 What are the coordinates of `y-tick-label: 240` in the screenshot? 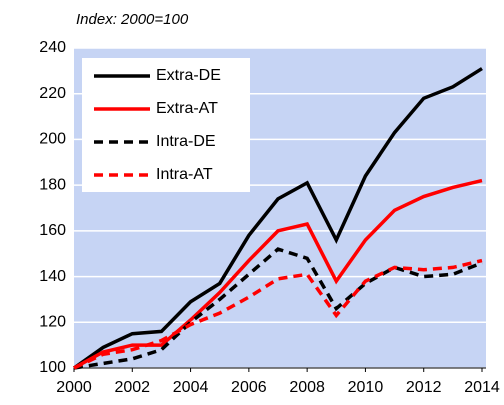 It's located at (52, 47).